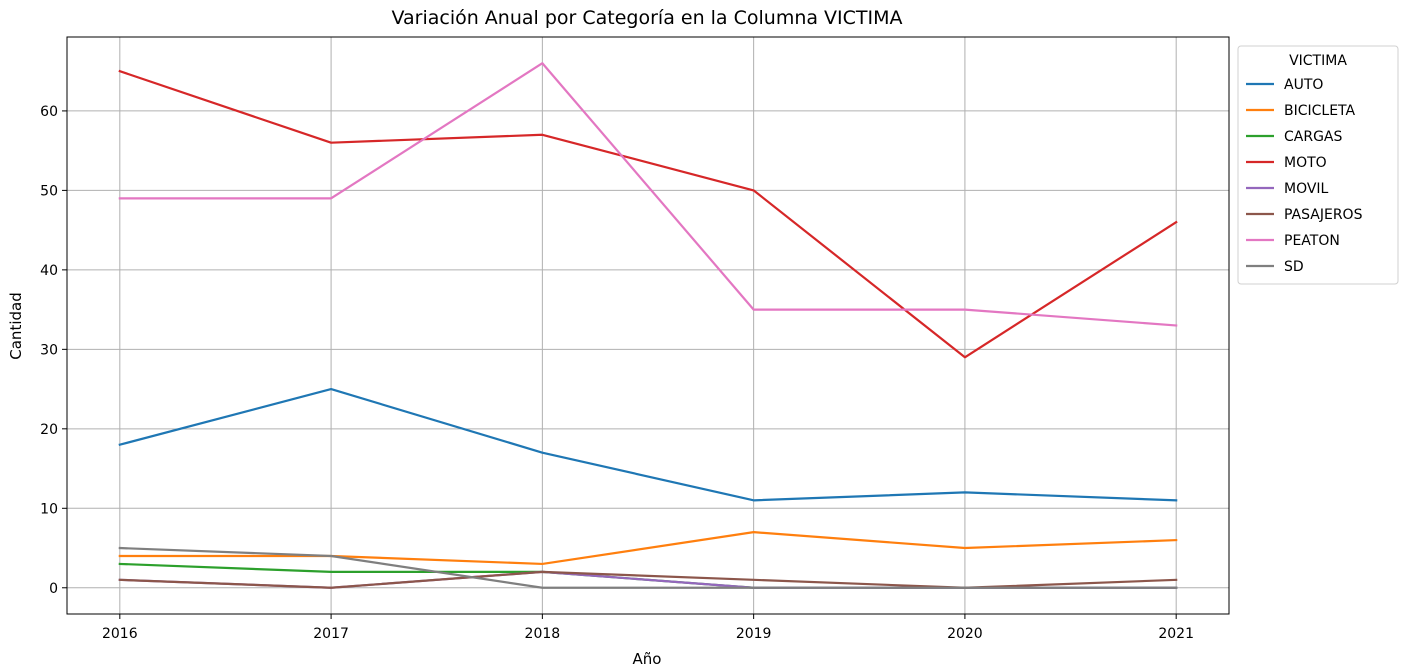 The height and width of the screenshot is (670, 1407). Describe the element at coordinates (1306, 189) in the screenshot. I see `legend-label-movil: MOVIL` at that location.